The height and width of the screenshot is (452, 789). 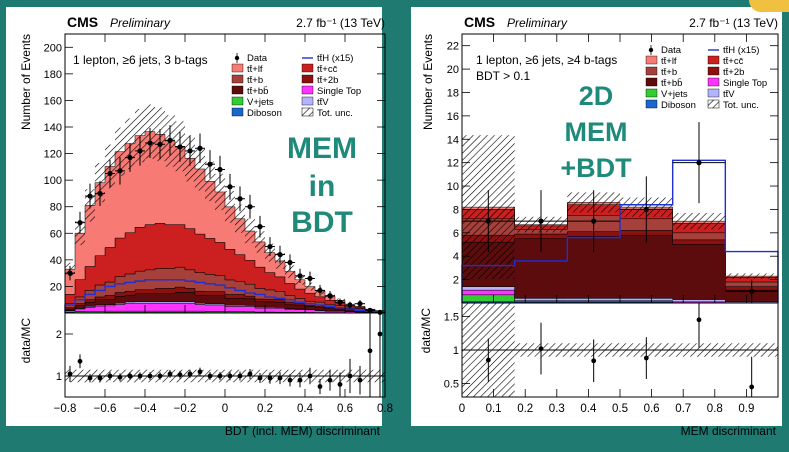 What do you see at coordinates (456, 281) in the screenshot?
I see `y-tick-label: 2` at bounding box center [456, 281].